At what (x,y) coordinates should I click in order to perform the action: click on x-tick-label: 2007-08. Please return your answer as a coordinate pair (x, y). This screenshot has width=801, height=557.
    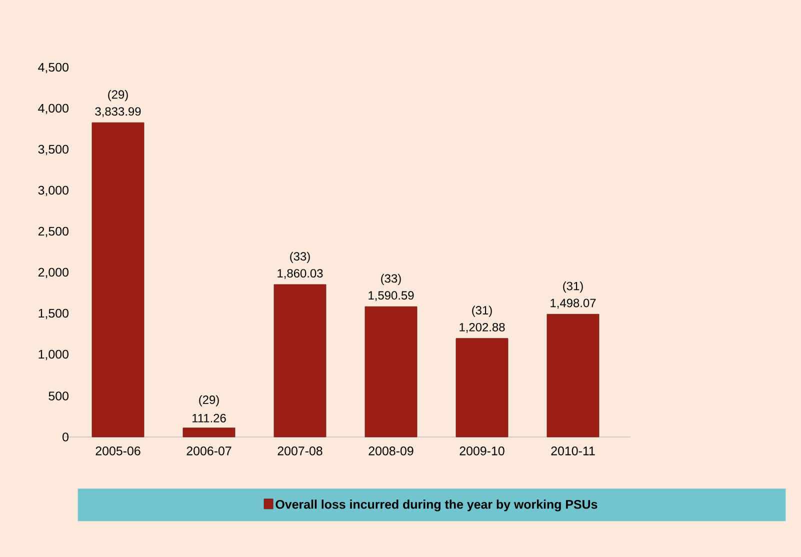
    Looking at the image, I should click on (300, 451).